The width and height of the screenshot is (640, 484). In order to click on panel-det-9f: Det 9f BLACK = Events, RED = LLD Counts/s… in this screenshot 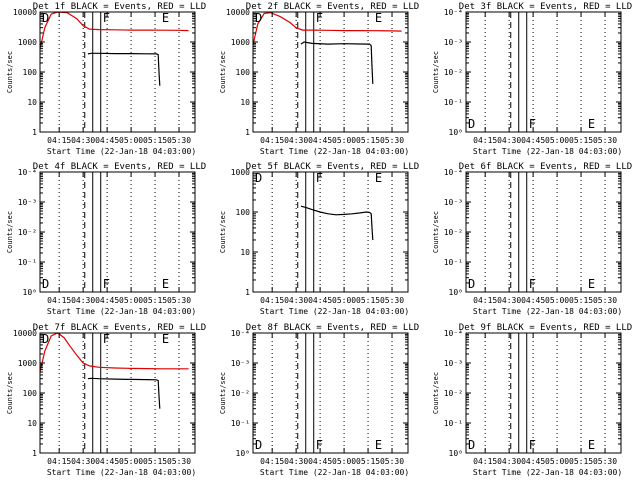, I will do `click(532, 400)`.